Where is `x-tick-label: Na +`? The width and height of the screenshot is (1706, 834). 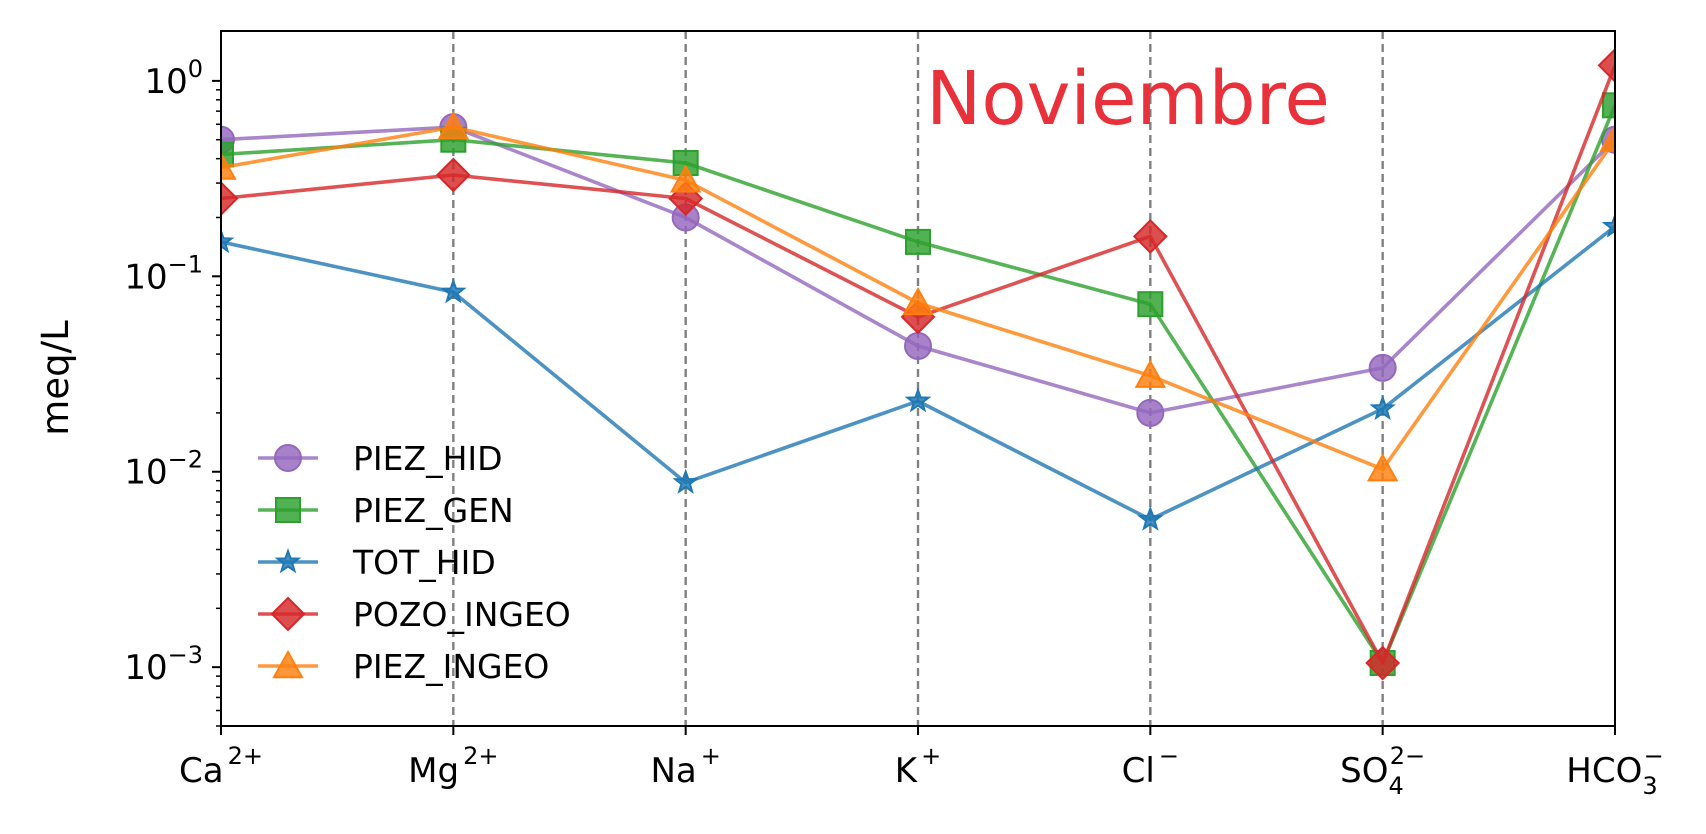 x-tick-label: Na + is located at coordinates (685, 766).